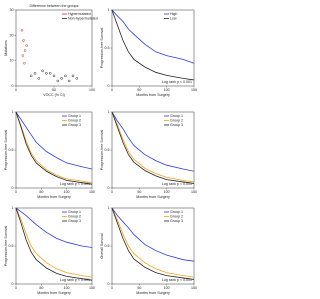  What do you see at coordinates (6, 48) in the screenshot?
I see `y-axis-label: Mutations` at bounding box center [6, 48].